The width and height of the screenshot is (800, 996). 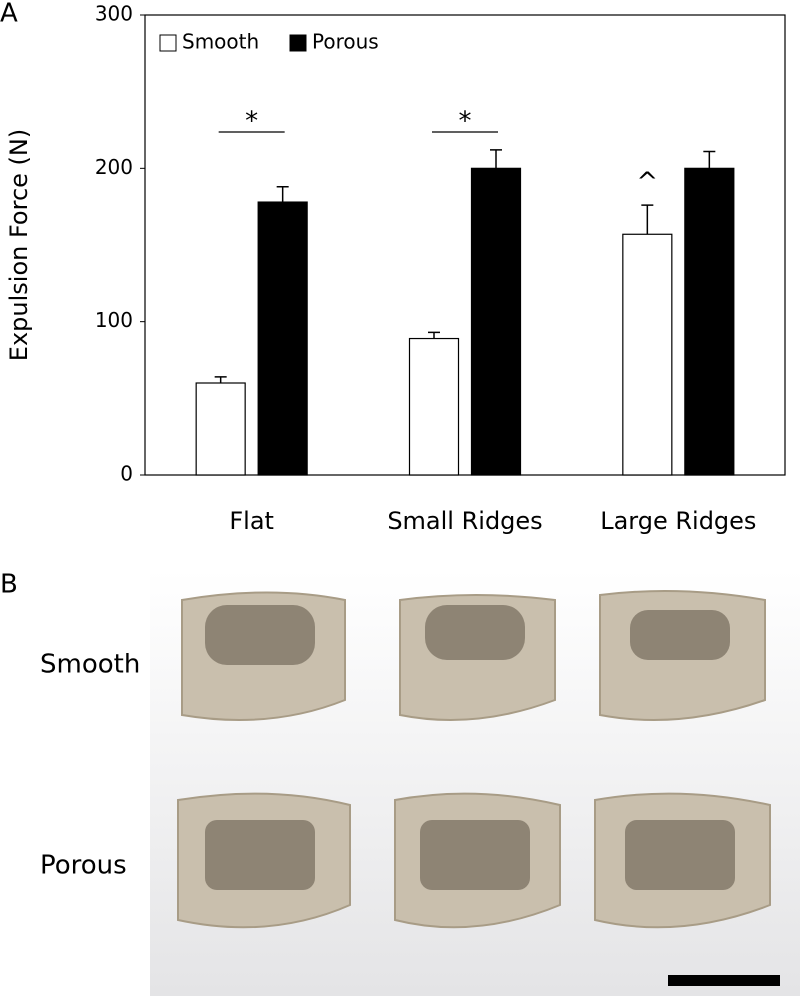 What do you see at coordinates (126, 474) in the screenshot?
I see `y-tick-label: 0` at bounding box center [126, 474].